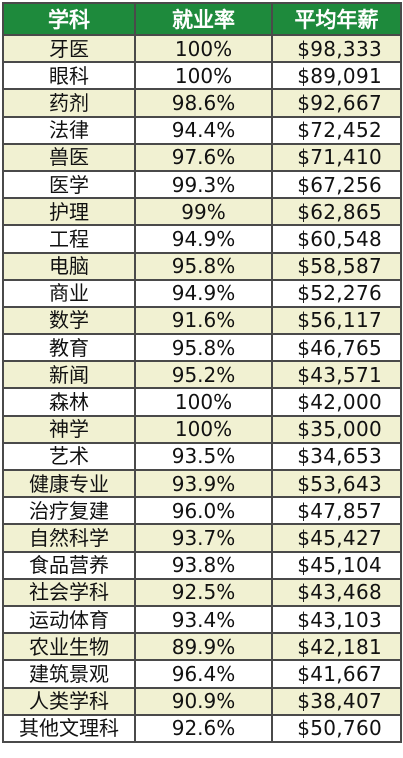  What do you see at coordinates (202, 511) in the screenshot?
I see `table-row: 治疗复建 96.0% $47,857` at bounding box center [202, 511].